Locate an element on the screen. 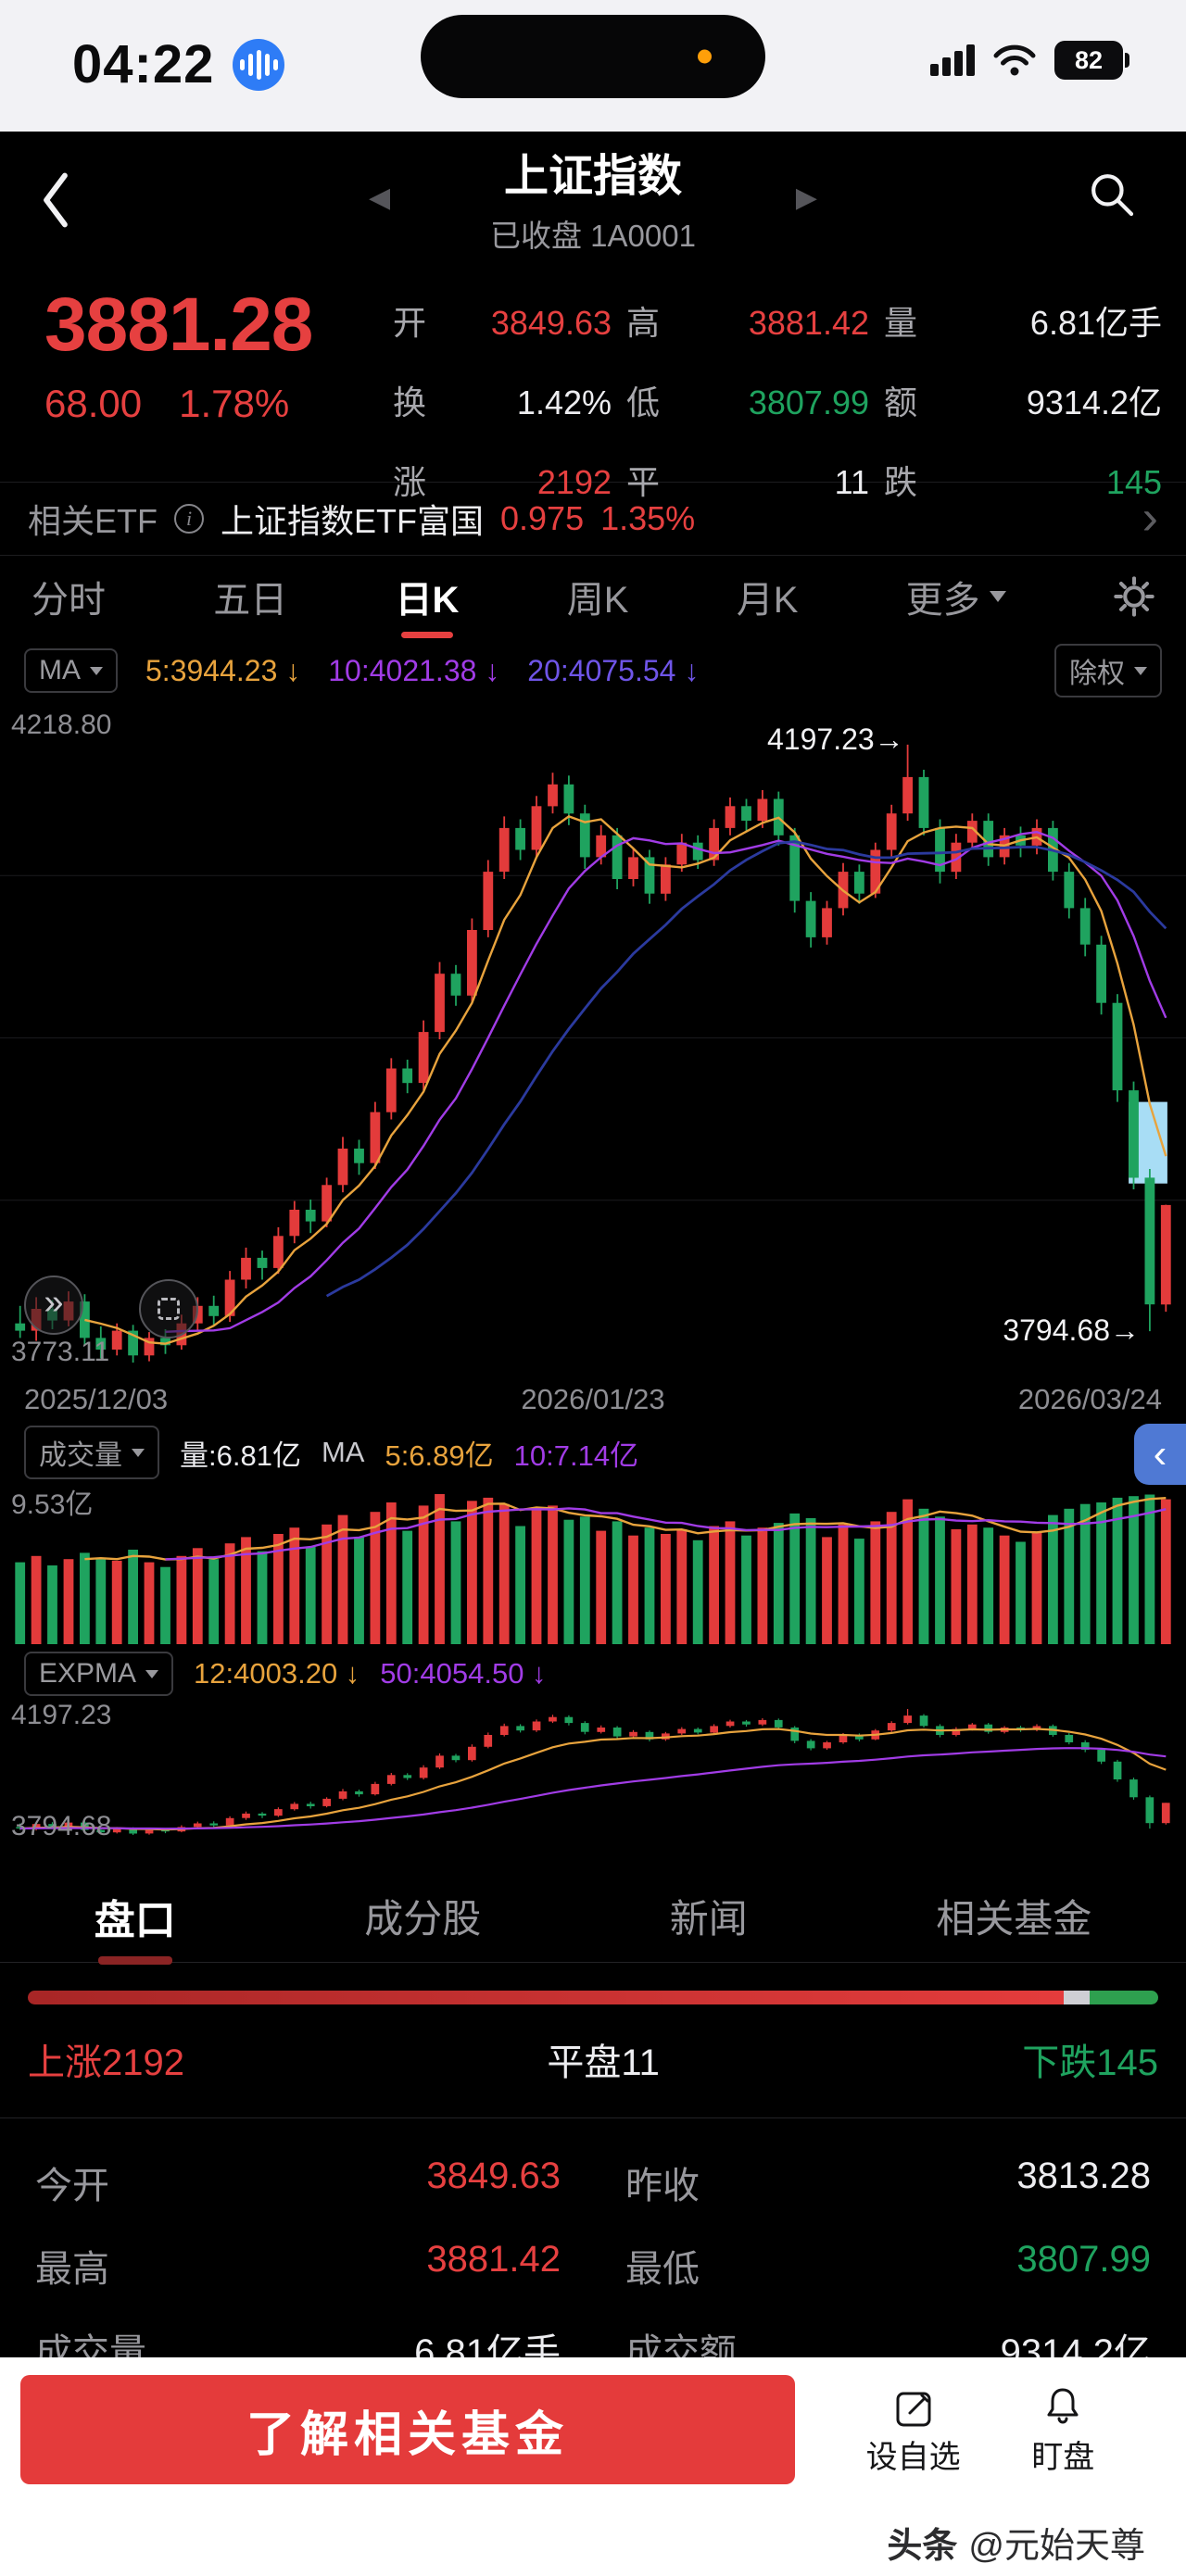 The width and height of the screenshot is (1186, 2576). stat-low: 低 3807.99 is located at coordinates (747, 402).